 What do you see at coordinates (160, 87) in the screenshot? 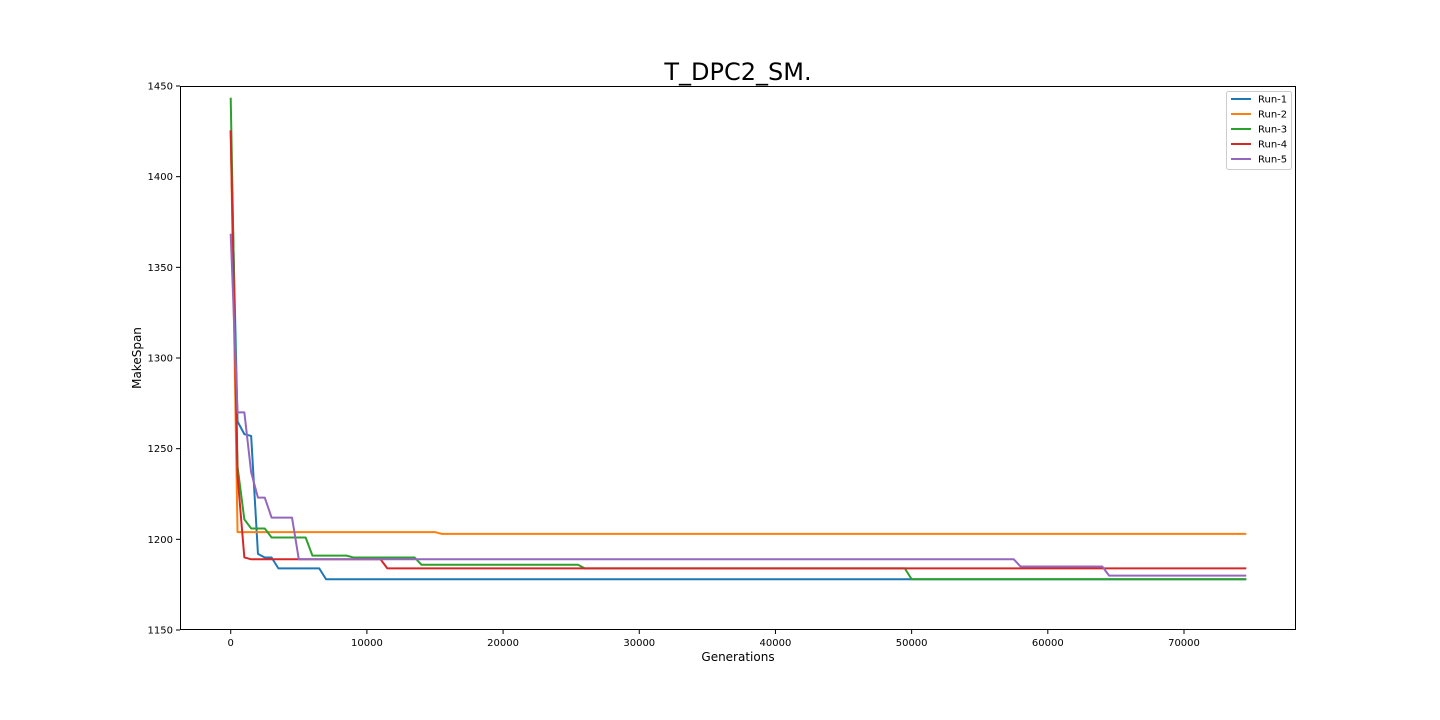
I see `y-tick-label: 1450` at bounding box center [160, 87].